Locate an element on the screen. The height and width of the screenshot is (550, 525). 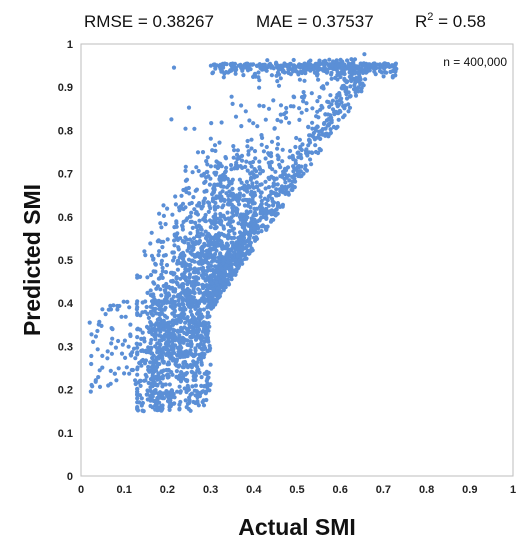
y-tick-label: 0.9 is located at coordinates (65, 88).